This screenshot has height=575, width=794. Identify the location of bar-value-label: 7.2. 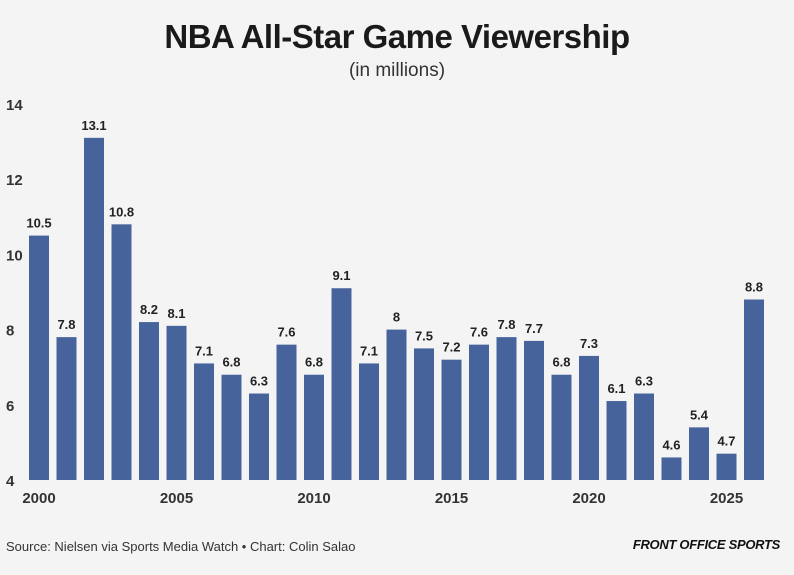
(451, 347).